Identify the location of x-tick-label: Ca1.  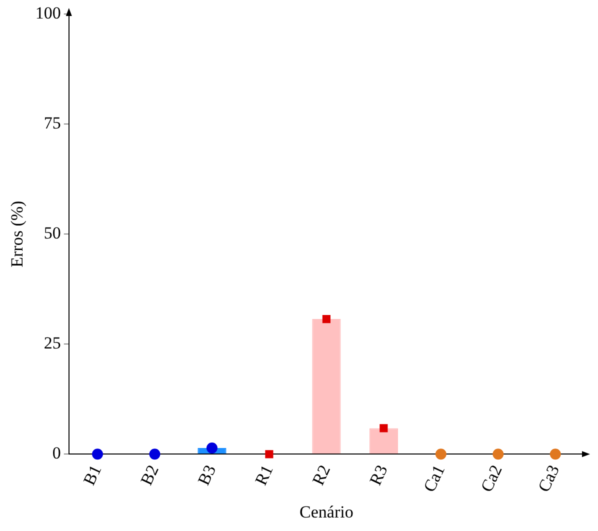
(434, 478).